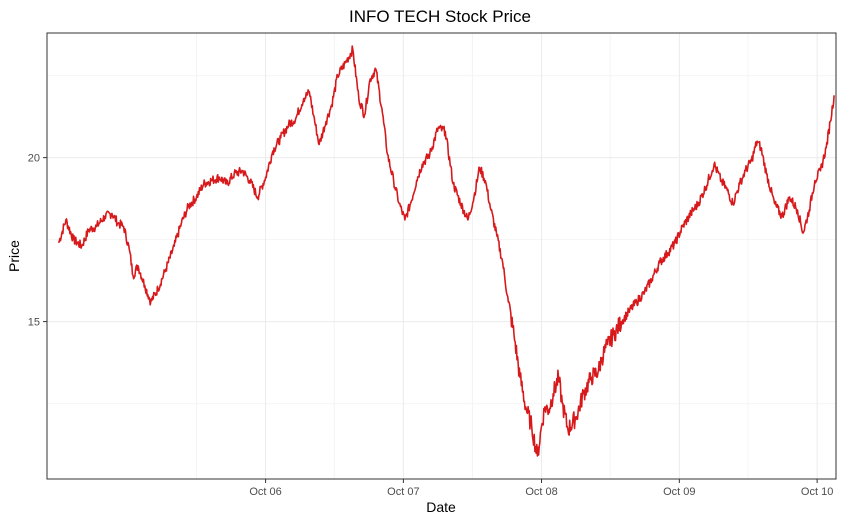  I want to click on x-tick-label: Oct 06, so click(265, 492).